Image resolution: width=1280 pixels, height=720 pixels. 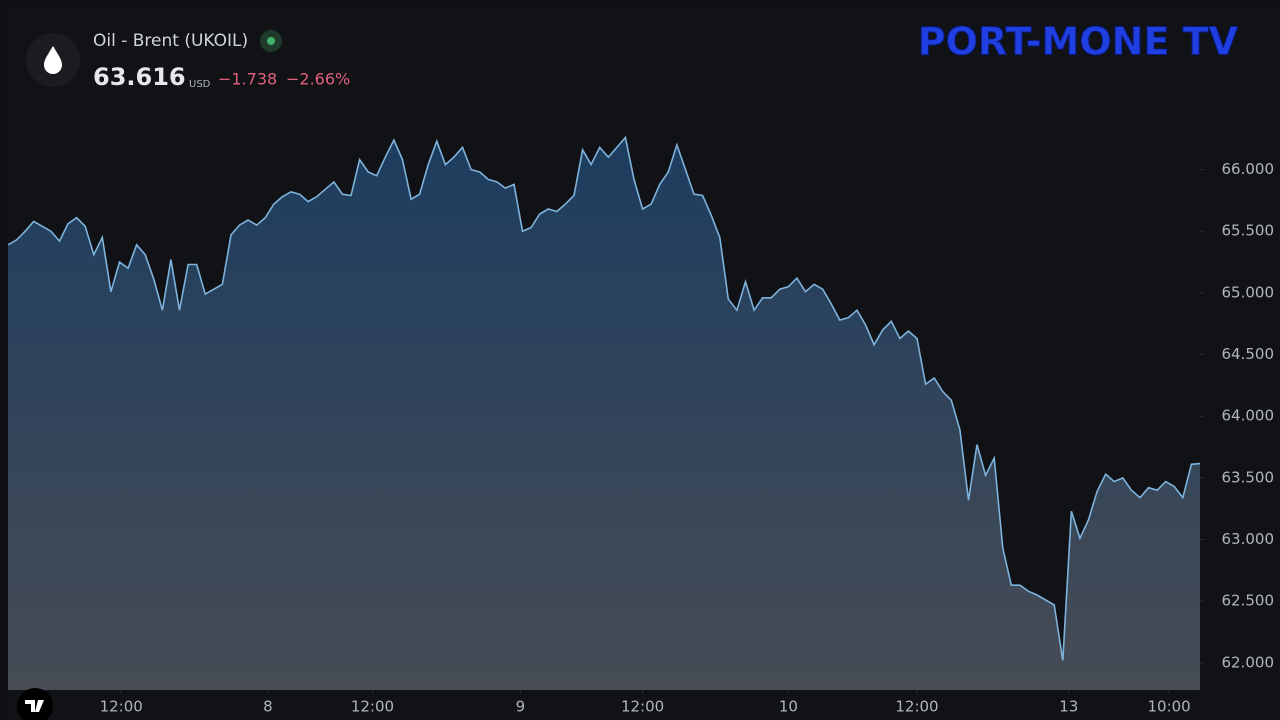 What do you see at coordinates (1248, 662) in the screenshot?
I see `y-tick-label: 62.000` at bounding box center [1248, 662].